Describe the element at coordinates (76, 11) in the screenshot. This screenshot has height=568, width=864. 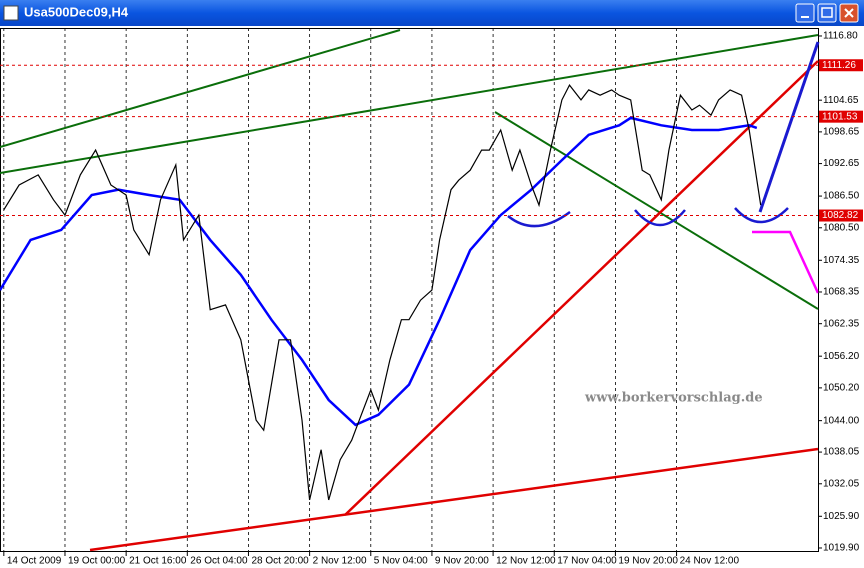
I see `window-title: Usa500Dec09,H4` at that location.